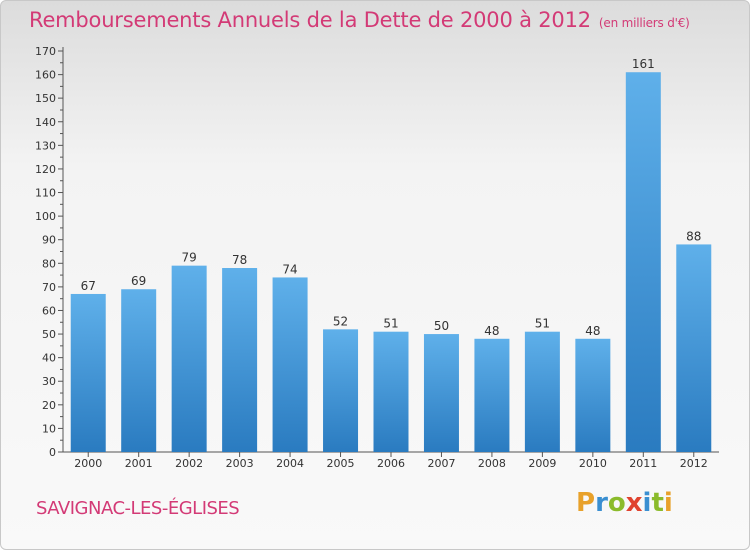  I want to click on y-tick-label: 100, so click(45, 216).